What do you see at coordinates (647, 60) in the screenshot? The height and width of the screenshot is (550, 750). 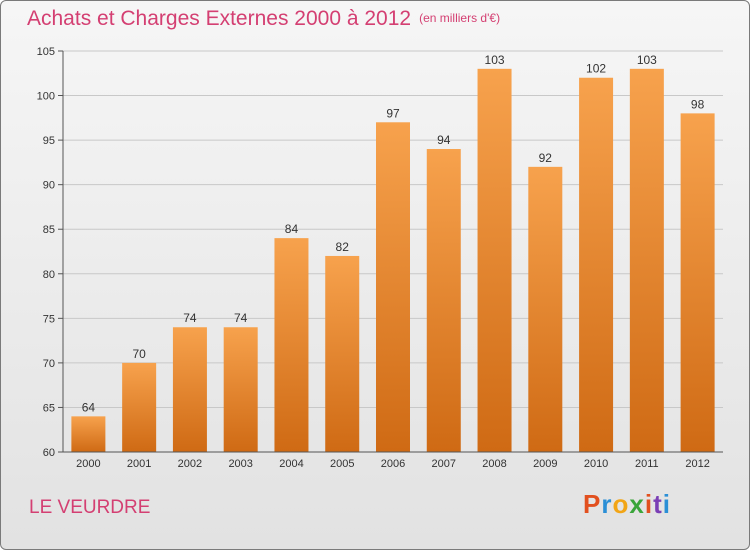 I see `value-label-2011: 103` at bounding box center [647, 60].